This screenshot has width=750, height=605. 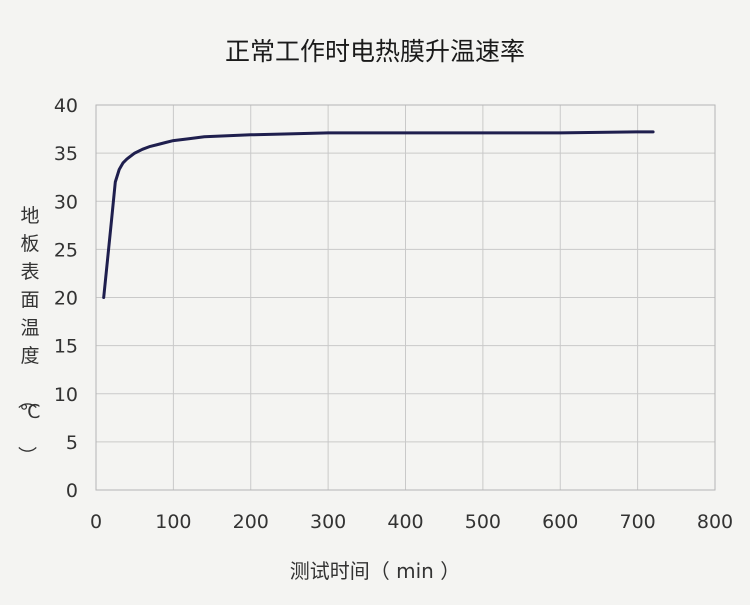 I want to click on y-axis-ticks: 0 5 10 15 20 25 30 35 40, so click(x=66, y=298).